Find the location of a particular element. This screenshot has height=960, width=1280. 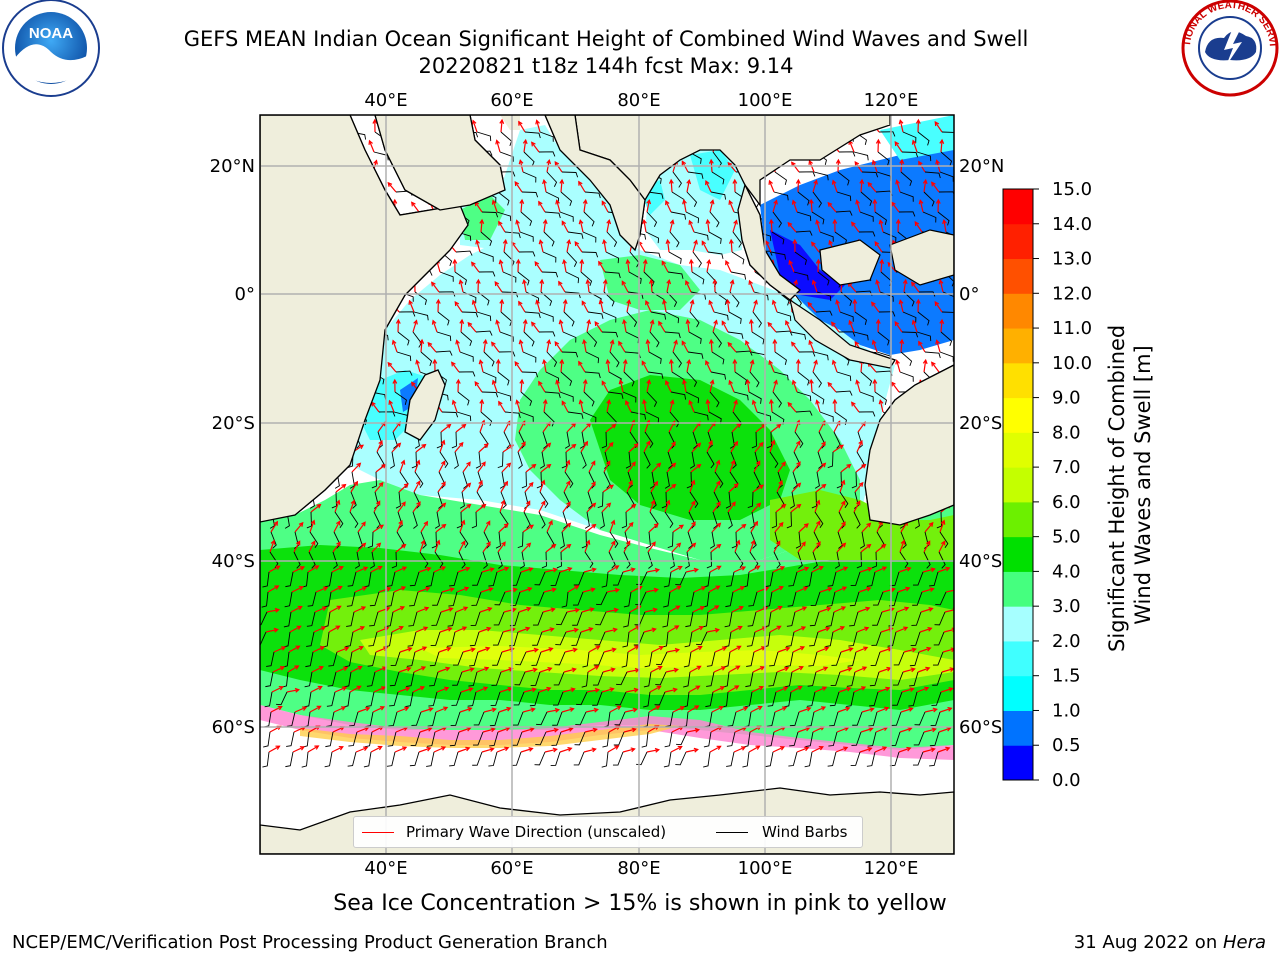

colorbar-tick-label: 13.0 is located at coordinates (1072, 259).